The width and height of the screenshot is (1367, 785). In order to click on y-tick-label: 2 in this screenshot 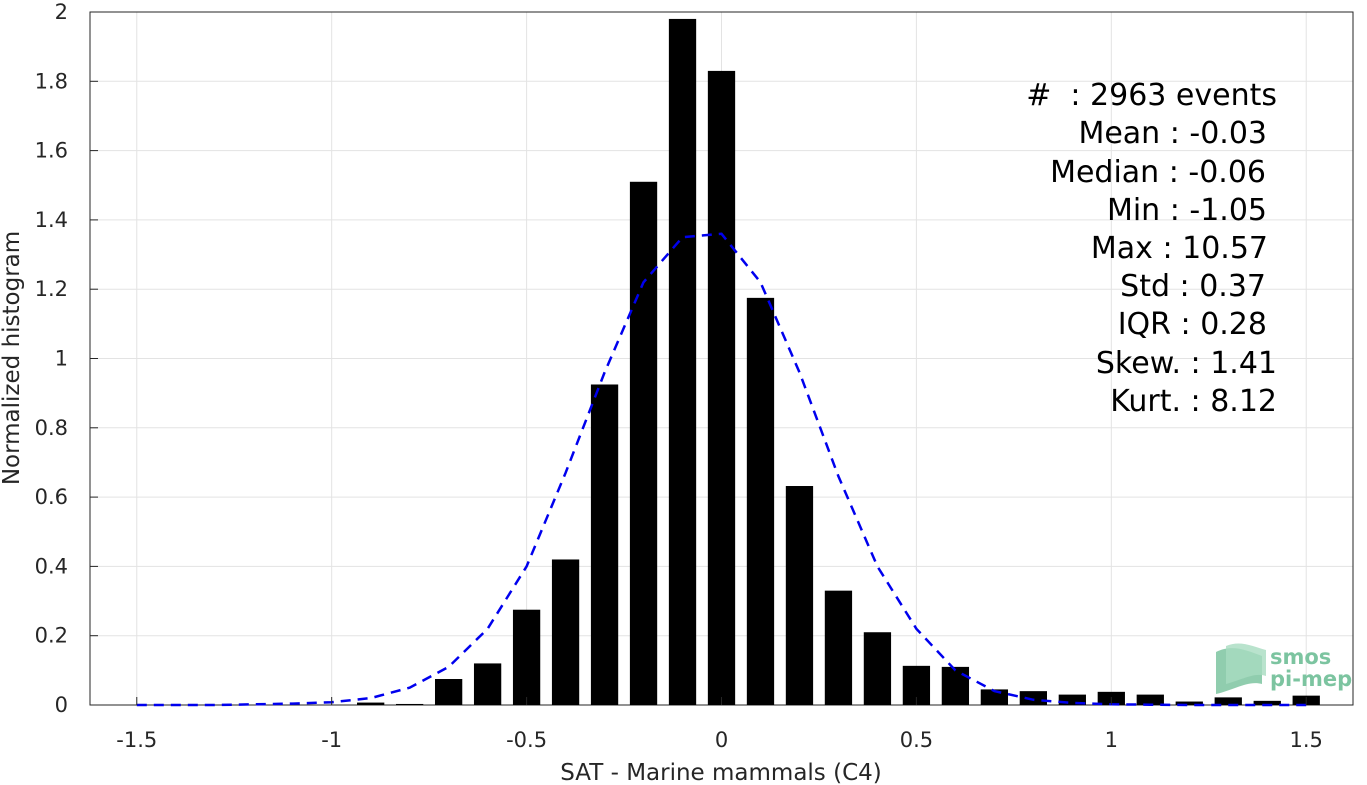, I will do `click(61, 12)`.